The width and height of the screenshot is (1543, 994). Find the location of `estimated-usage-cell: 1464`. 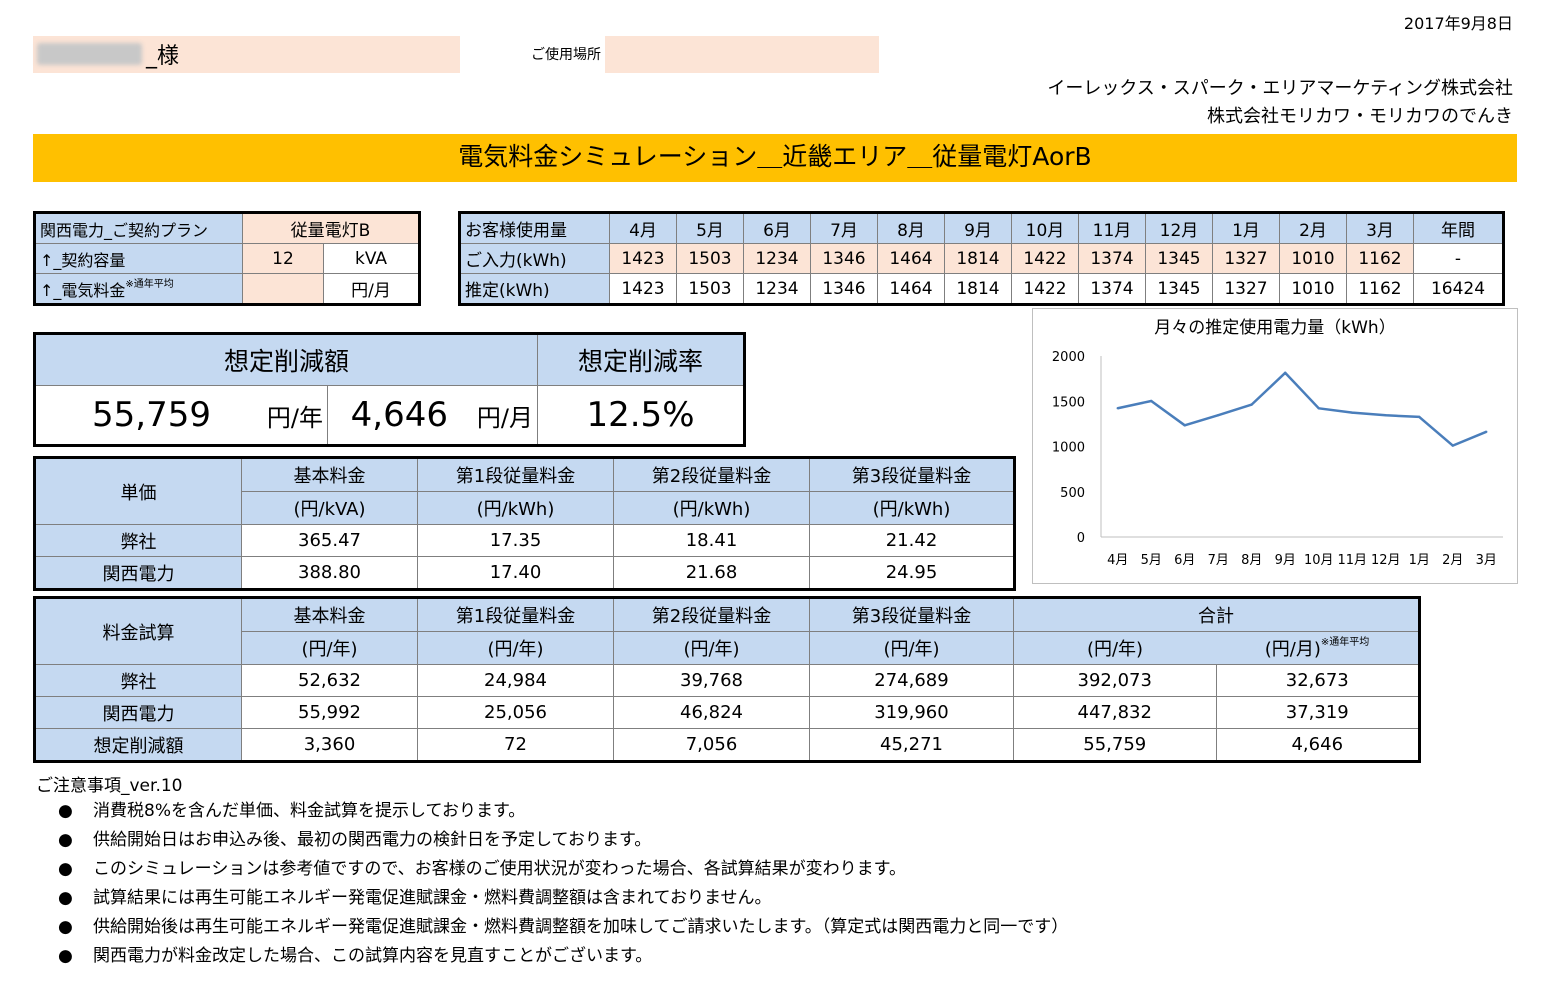

estimated-usage-cell: 1464 is located at coordinates (911, 289).